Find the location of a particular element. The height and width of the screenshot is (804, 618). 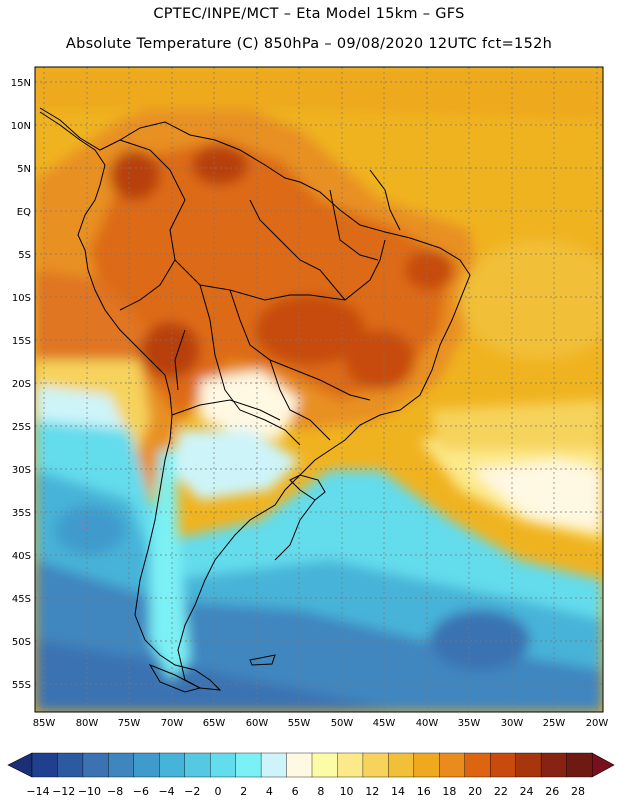

legend-tick-label: 14 is located at coordinates (398, 791).